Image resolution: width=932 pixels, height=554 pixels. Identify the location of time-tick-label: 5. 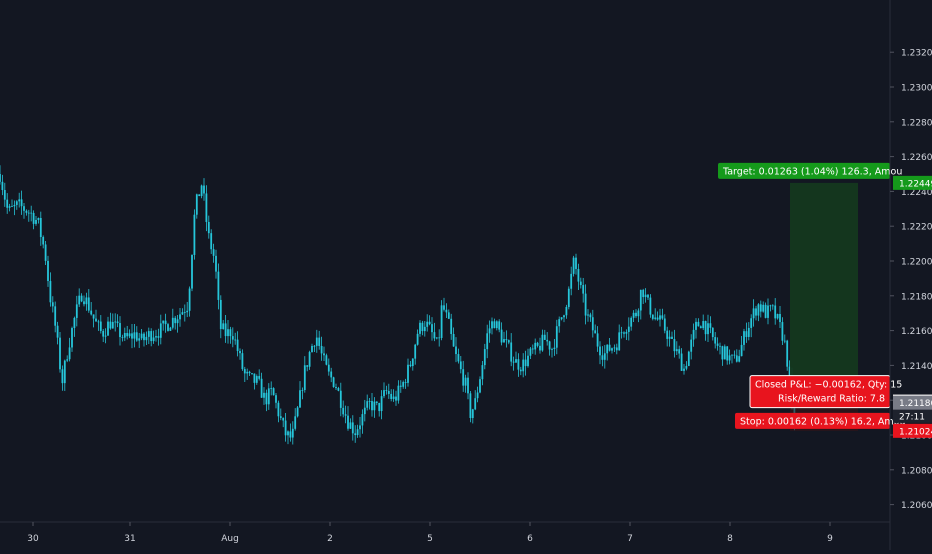
(430, 539).